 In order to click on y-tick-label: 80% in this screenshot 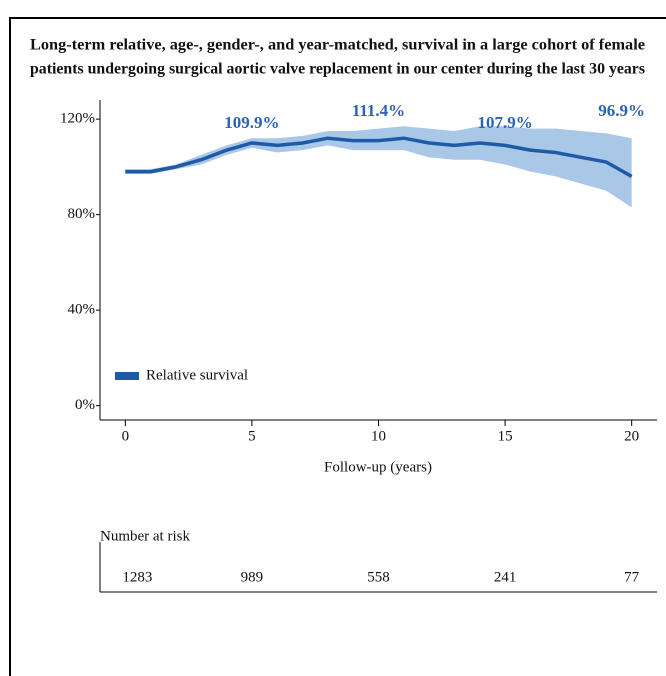, I will do `click(82, 214)`.